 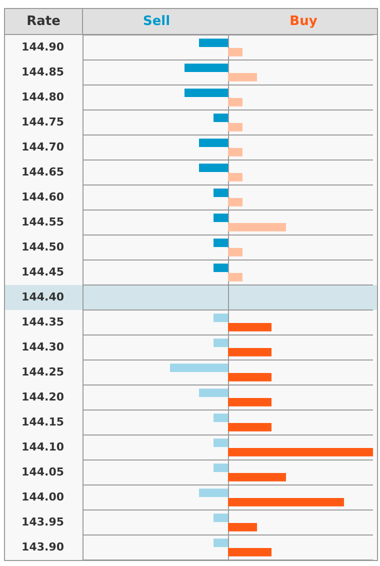 I want to click on y-tick-label: 144.15, so click(x=43, y=421).